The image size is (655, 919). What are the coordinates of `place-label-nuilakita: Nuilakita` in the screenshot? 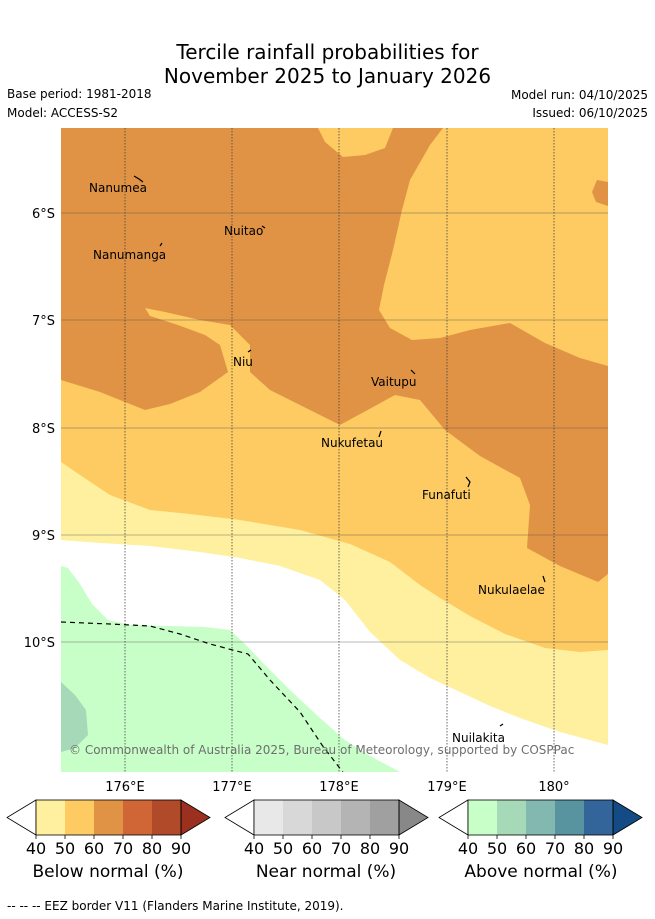 It's located at (478, 738).